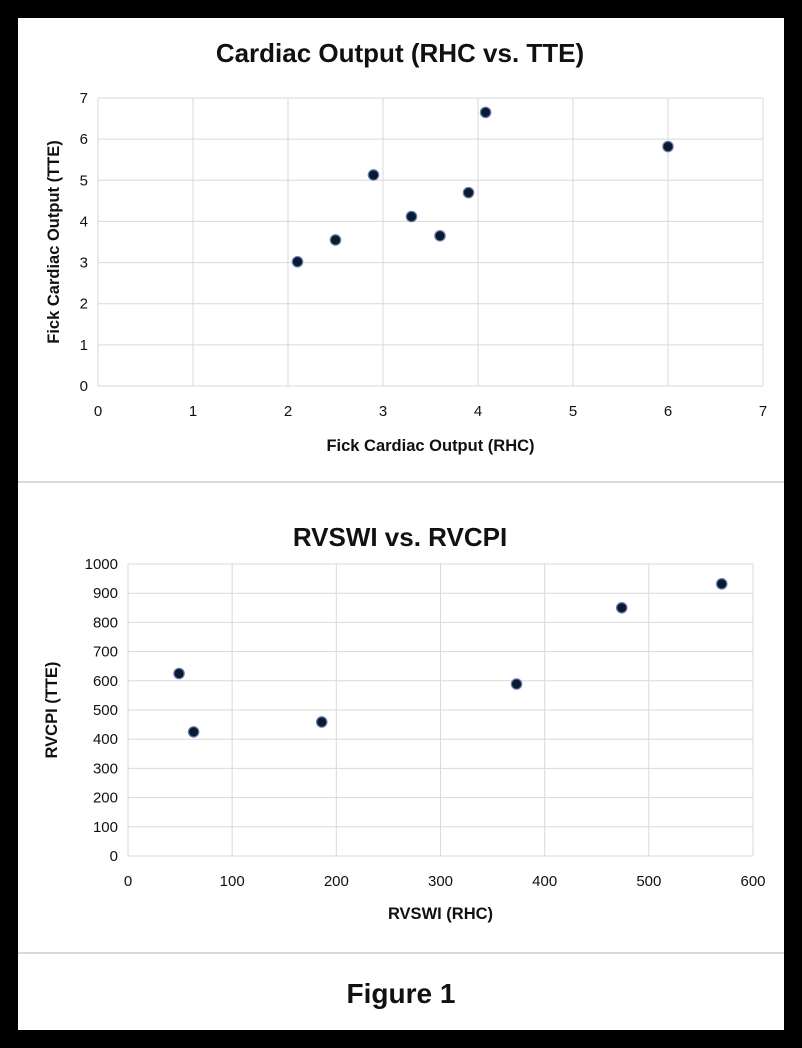  Describe the element at coordinates (193, 411) in the screenshot. I see `x-tick-label: 1` at that location.